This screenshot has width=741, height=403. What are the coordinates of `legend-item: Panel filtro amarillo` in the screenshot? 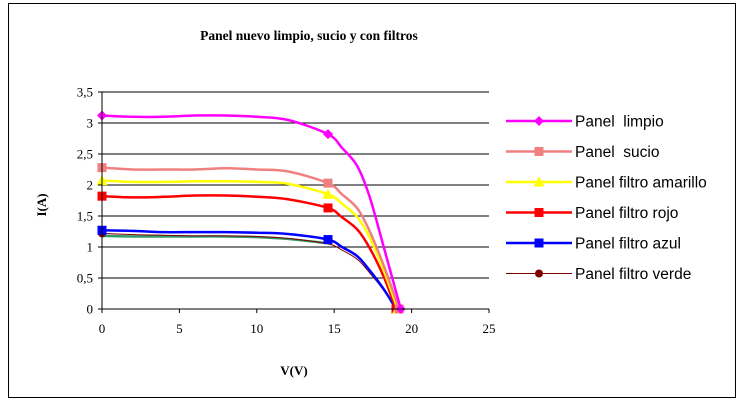 It's located at (606, 183).